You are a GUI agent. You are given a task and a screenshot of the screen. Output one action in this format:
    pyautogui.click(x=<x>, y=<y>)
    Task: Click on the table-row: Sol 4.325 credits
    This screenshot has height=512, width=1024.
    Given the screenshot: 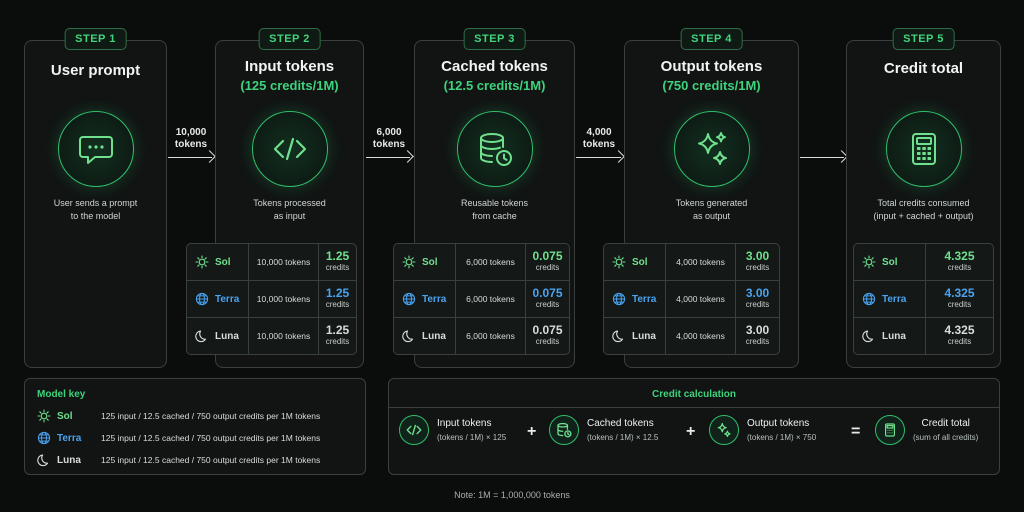 What is the action you would take?
    pyautogui.click(x=923, y=262)
    